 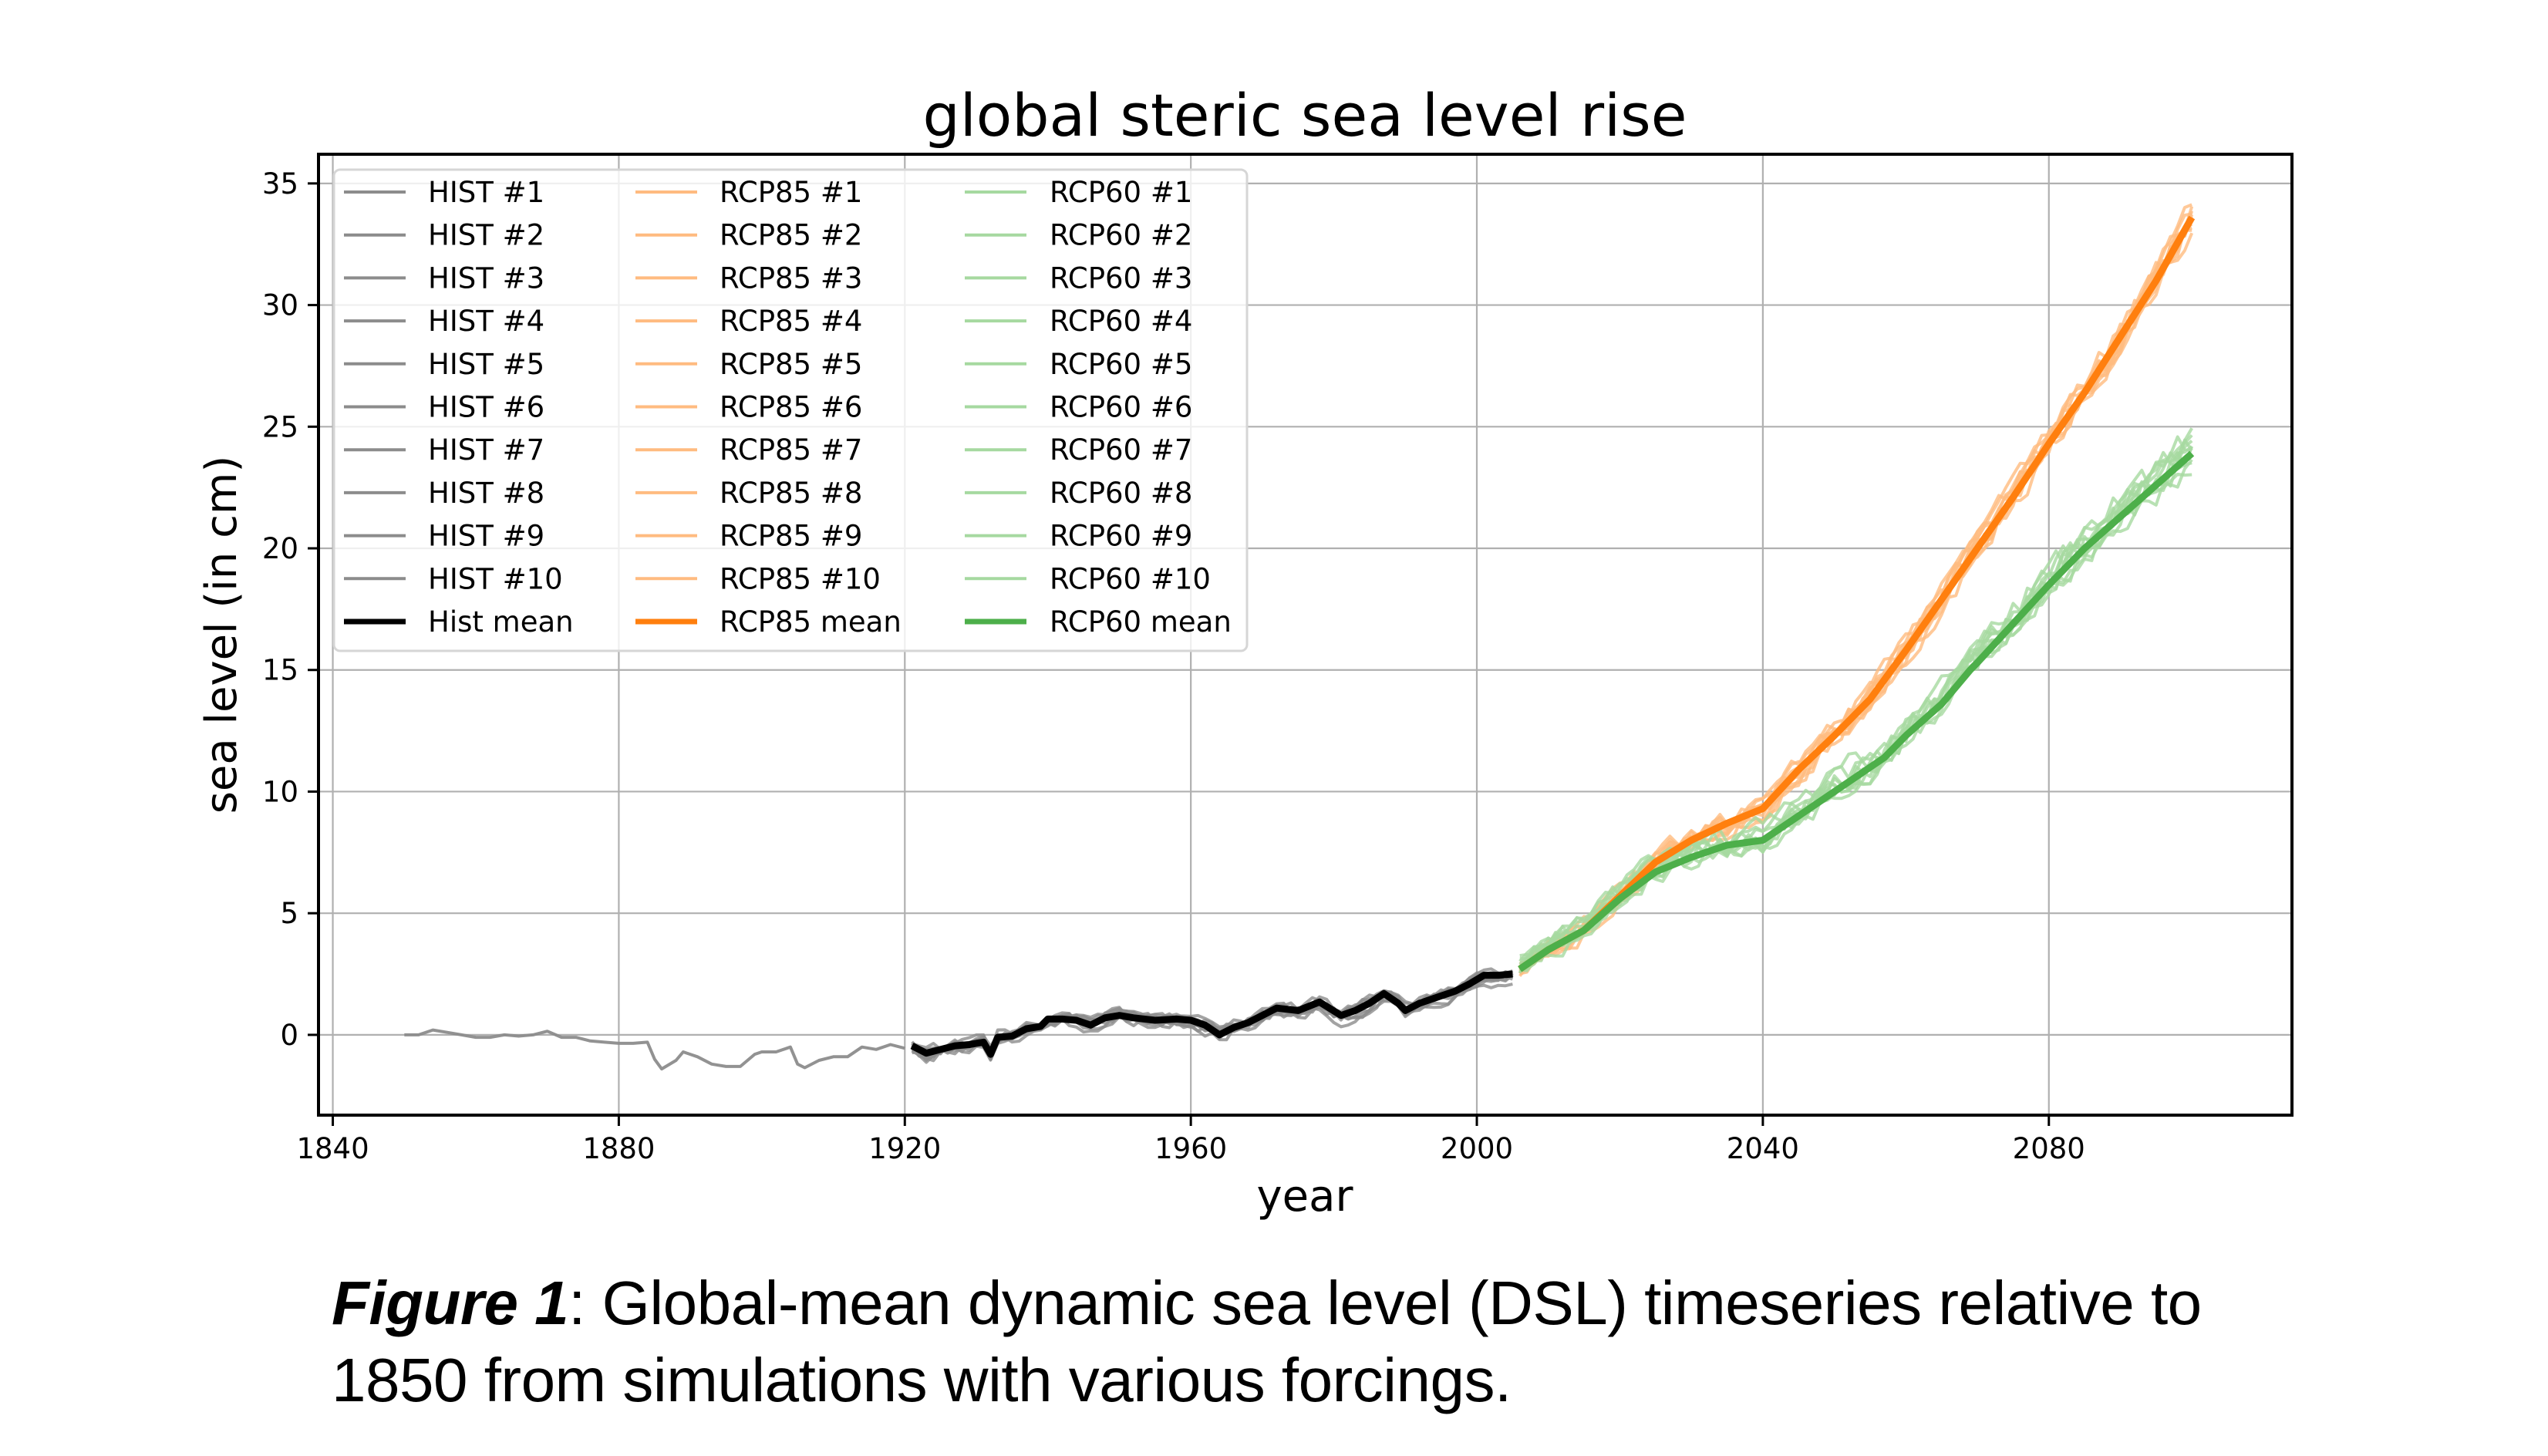 What do you see at coordinates (1121, 450) in the screenshot?
I see `legend-label: RCP60 #7` at bounding box center [1121, 450].